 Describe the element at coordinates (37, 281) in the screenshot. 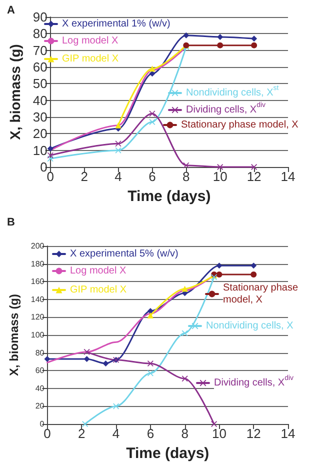

I see `y-tick-label: 160` at that location.